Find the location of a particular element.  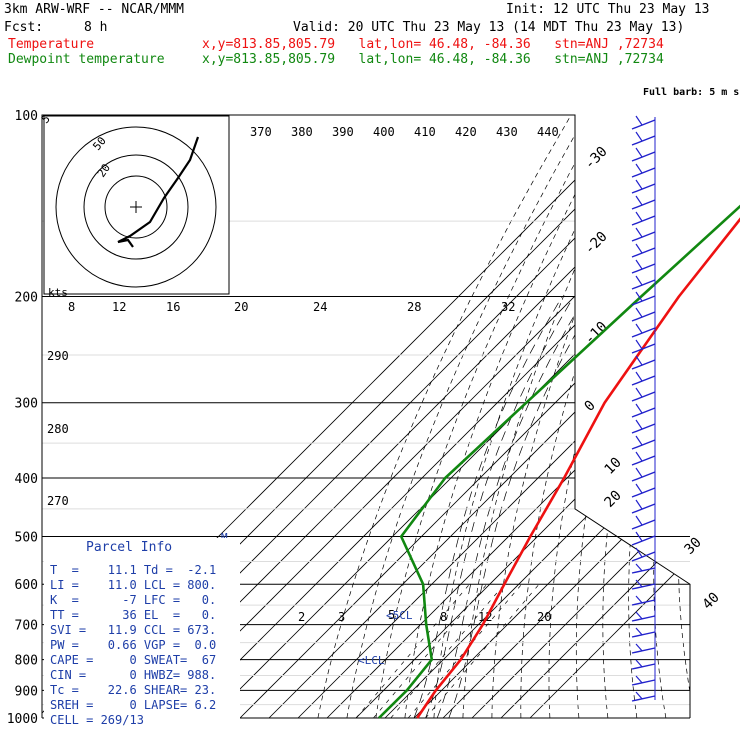

hodograph-trace is located at coordinates (158, 192).